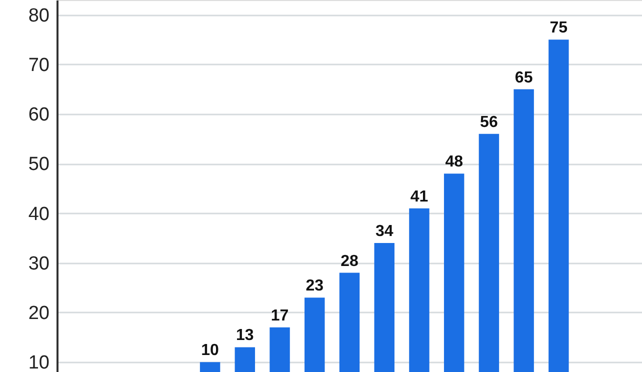  What do you see at coordinates (454, 162) in the screenshot?
I see `data-label: 48` at bounding box center [454, 162].